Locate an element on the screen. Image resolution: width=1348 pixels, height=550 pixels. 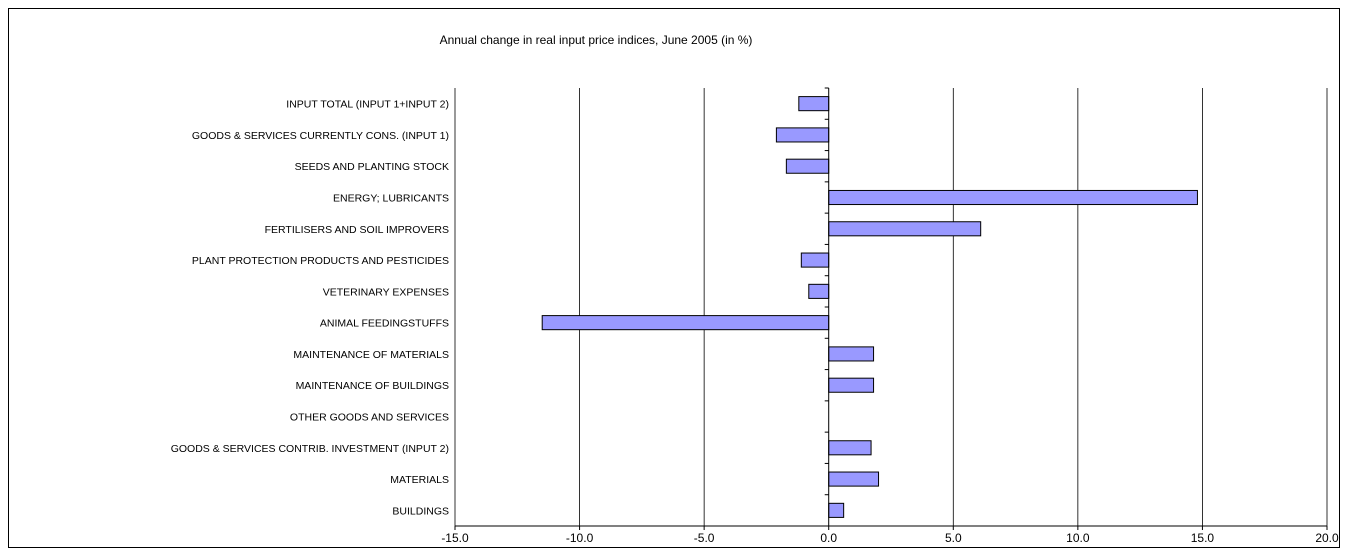
category-label: ANIMAL FEEDINGSTUFFS is located at coordinates (384, 324).